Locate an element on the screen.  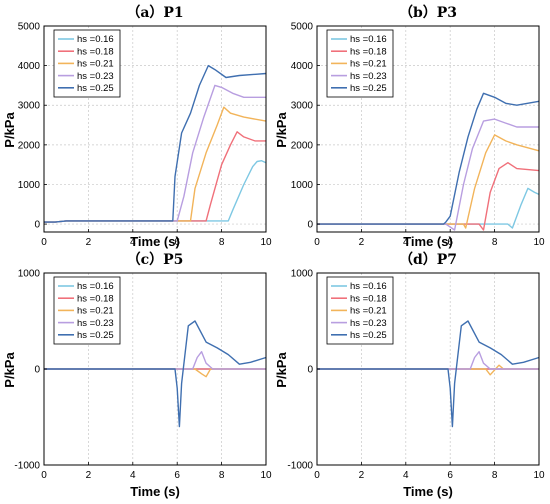
panel-title: （c）P5 is located at coordinates (155, 260).